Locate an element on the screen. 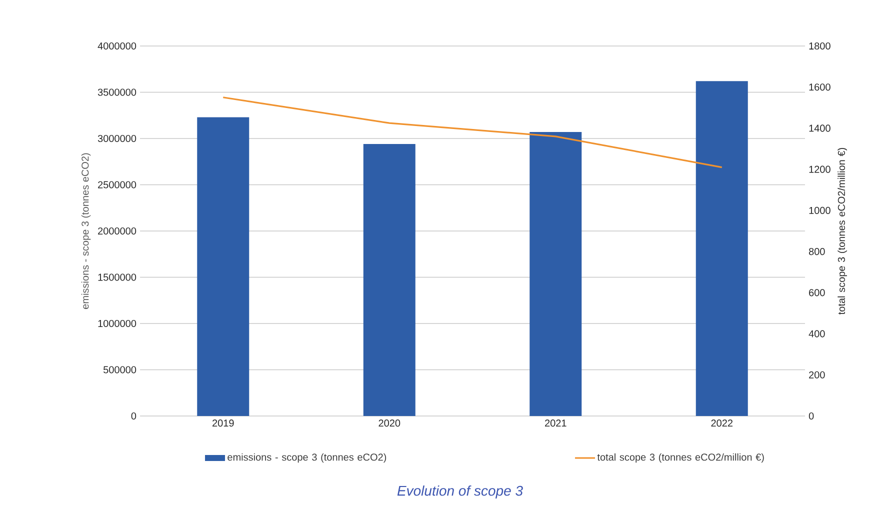 The height and width of the screenshot is (506, 882). y-axis-title: emissions - scope 3 (tonnes eCO2) is located at coordinates (86, 231).